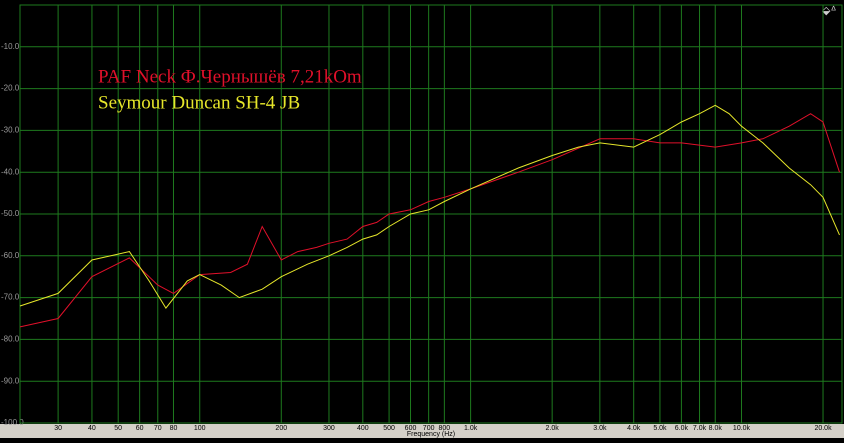 This screenshot has height=443, width=844. I want to click on x-tick-label: 80, so click(174, 428).